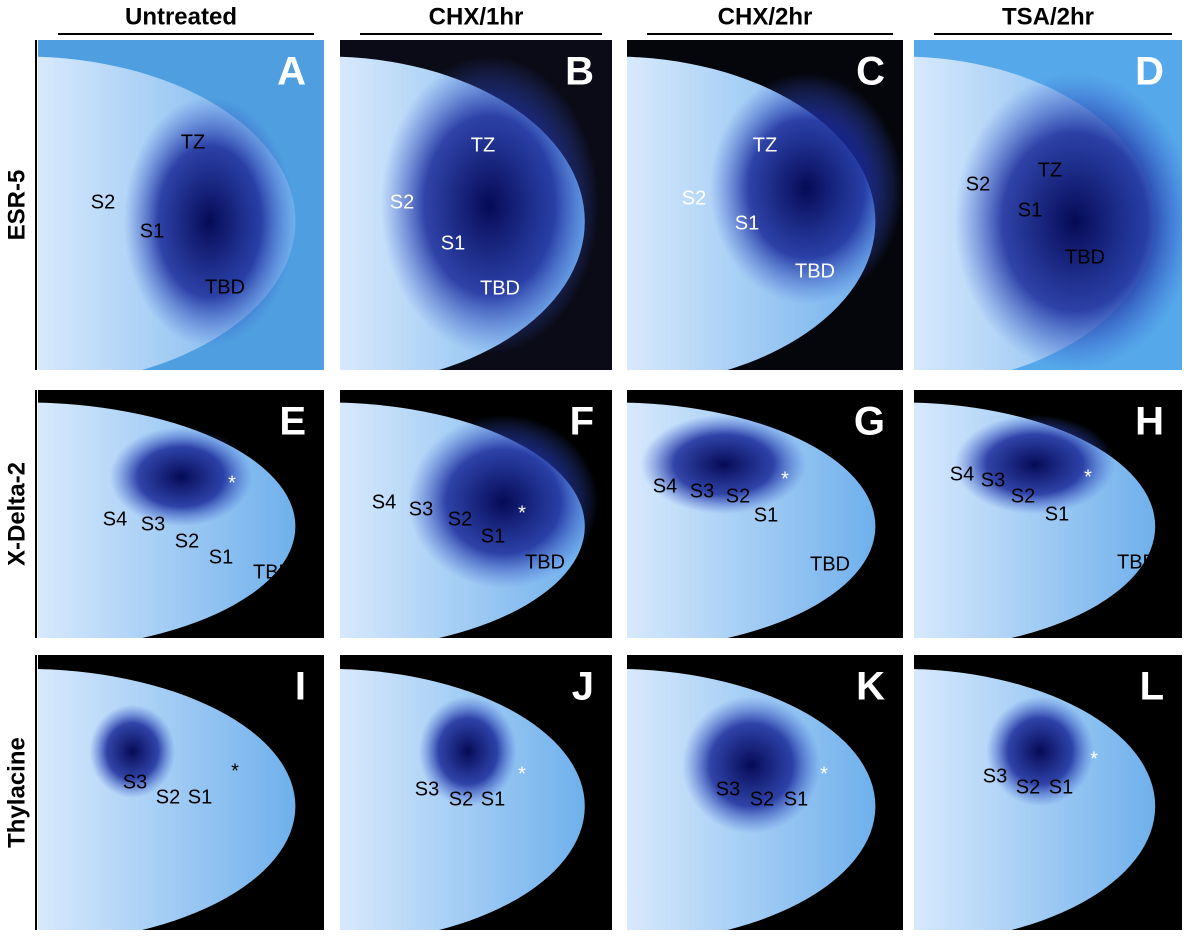 Image resolution: width=1190 pixels, height=937 pixels. What do you see at coordinates (1149, 422) in the screenshot?
I see `panel-letter: H` at bounding box center [1149, 422].